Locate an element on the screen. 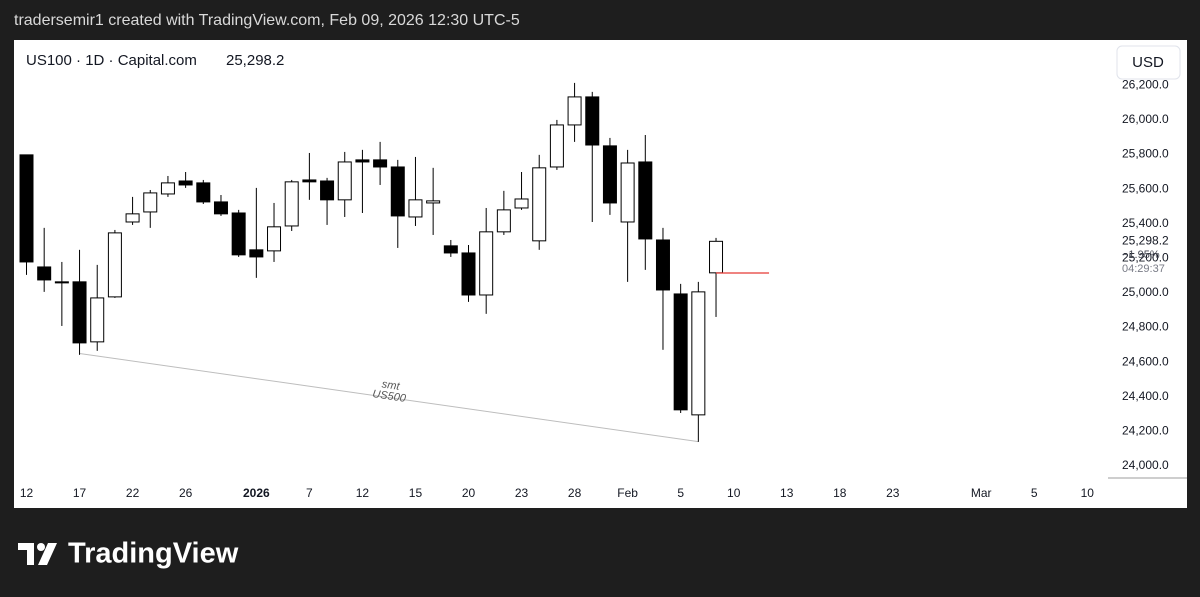 The width and height of the screenshot is (1200, 597). y-tick-label: 24,000.0 is located at coordinates (1145, 465).